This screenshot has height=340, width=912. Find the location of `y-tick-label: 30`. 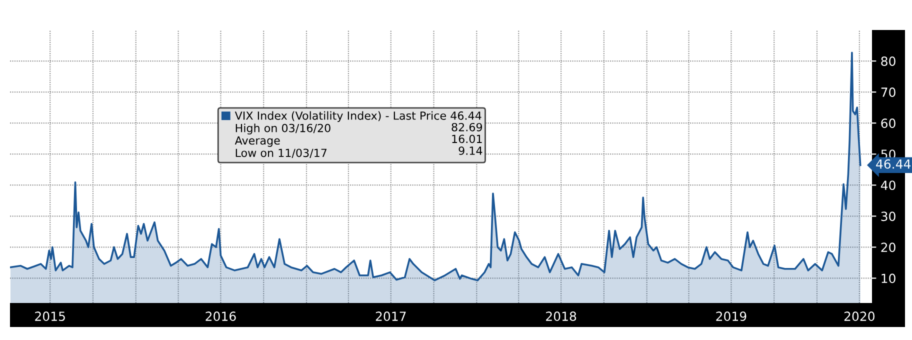

y-tick-label: 30 is located at coordinates (888, 217).